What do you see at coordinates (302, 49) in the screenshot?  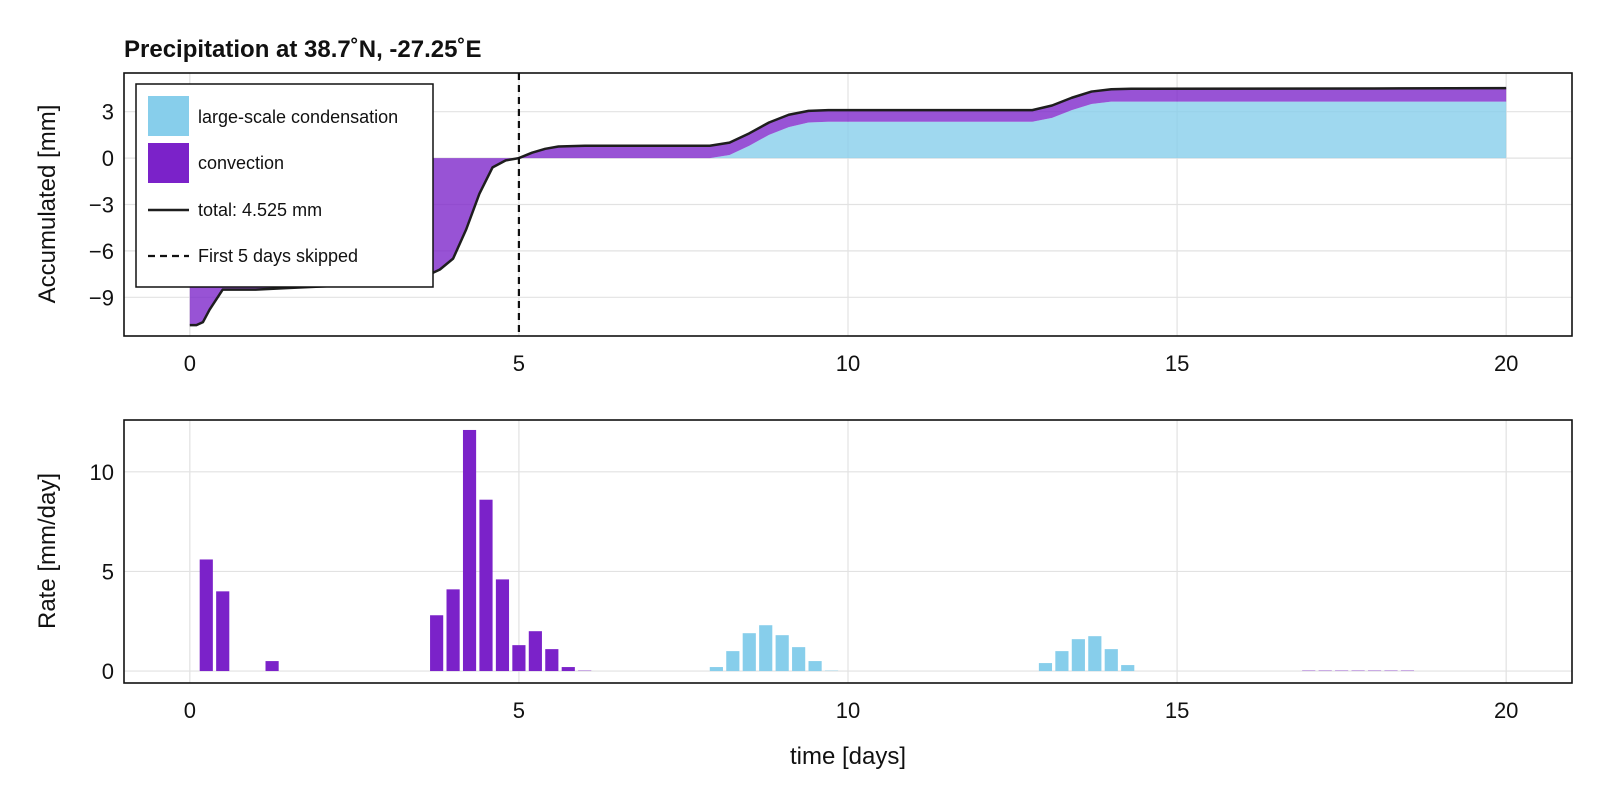 I see `chart-title: Precipitation at 38.7˚N, -27.25˚E` at bounding box center [302, 49].